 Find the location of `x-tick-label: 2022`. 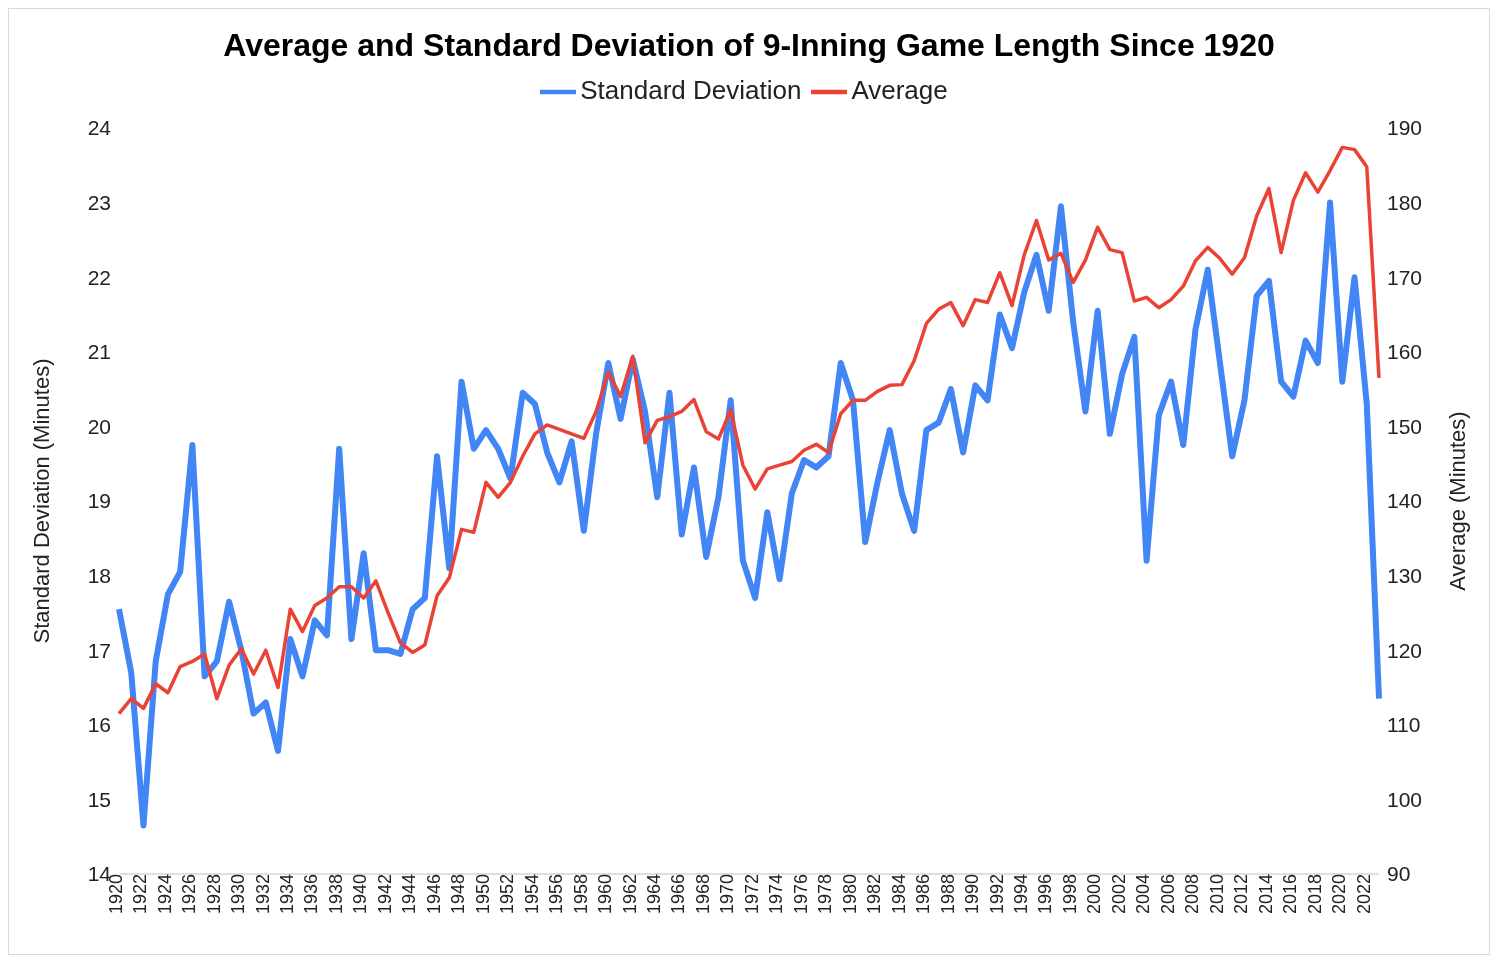

x-tick-label: 2022 is located at coordinates (1363, 894).